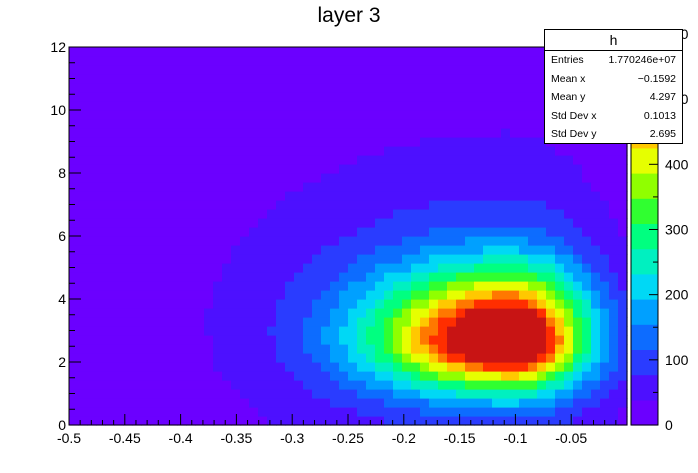  What do you see at coordinates (62, 425) in the screenshot?
I see `y-tick-label: 0` at bounding box center [62, 425].